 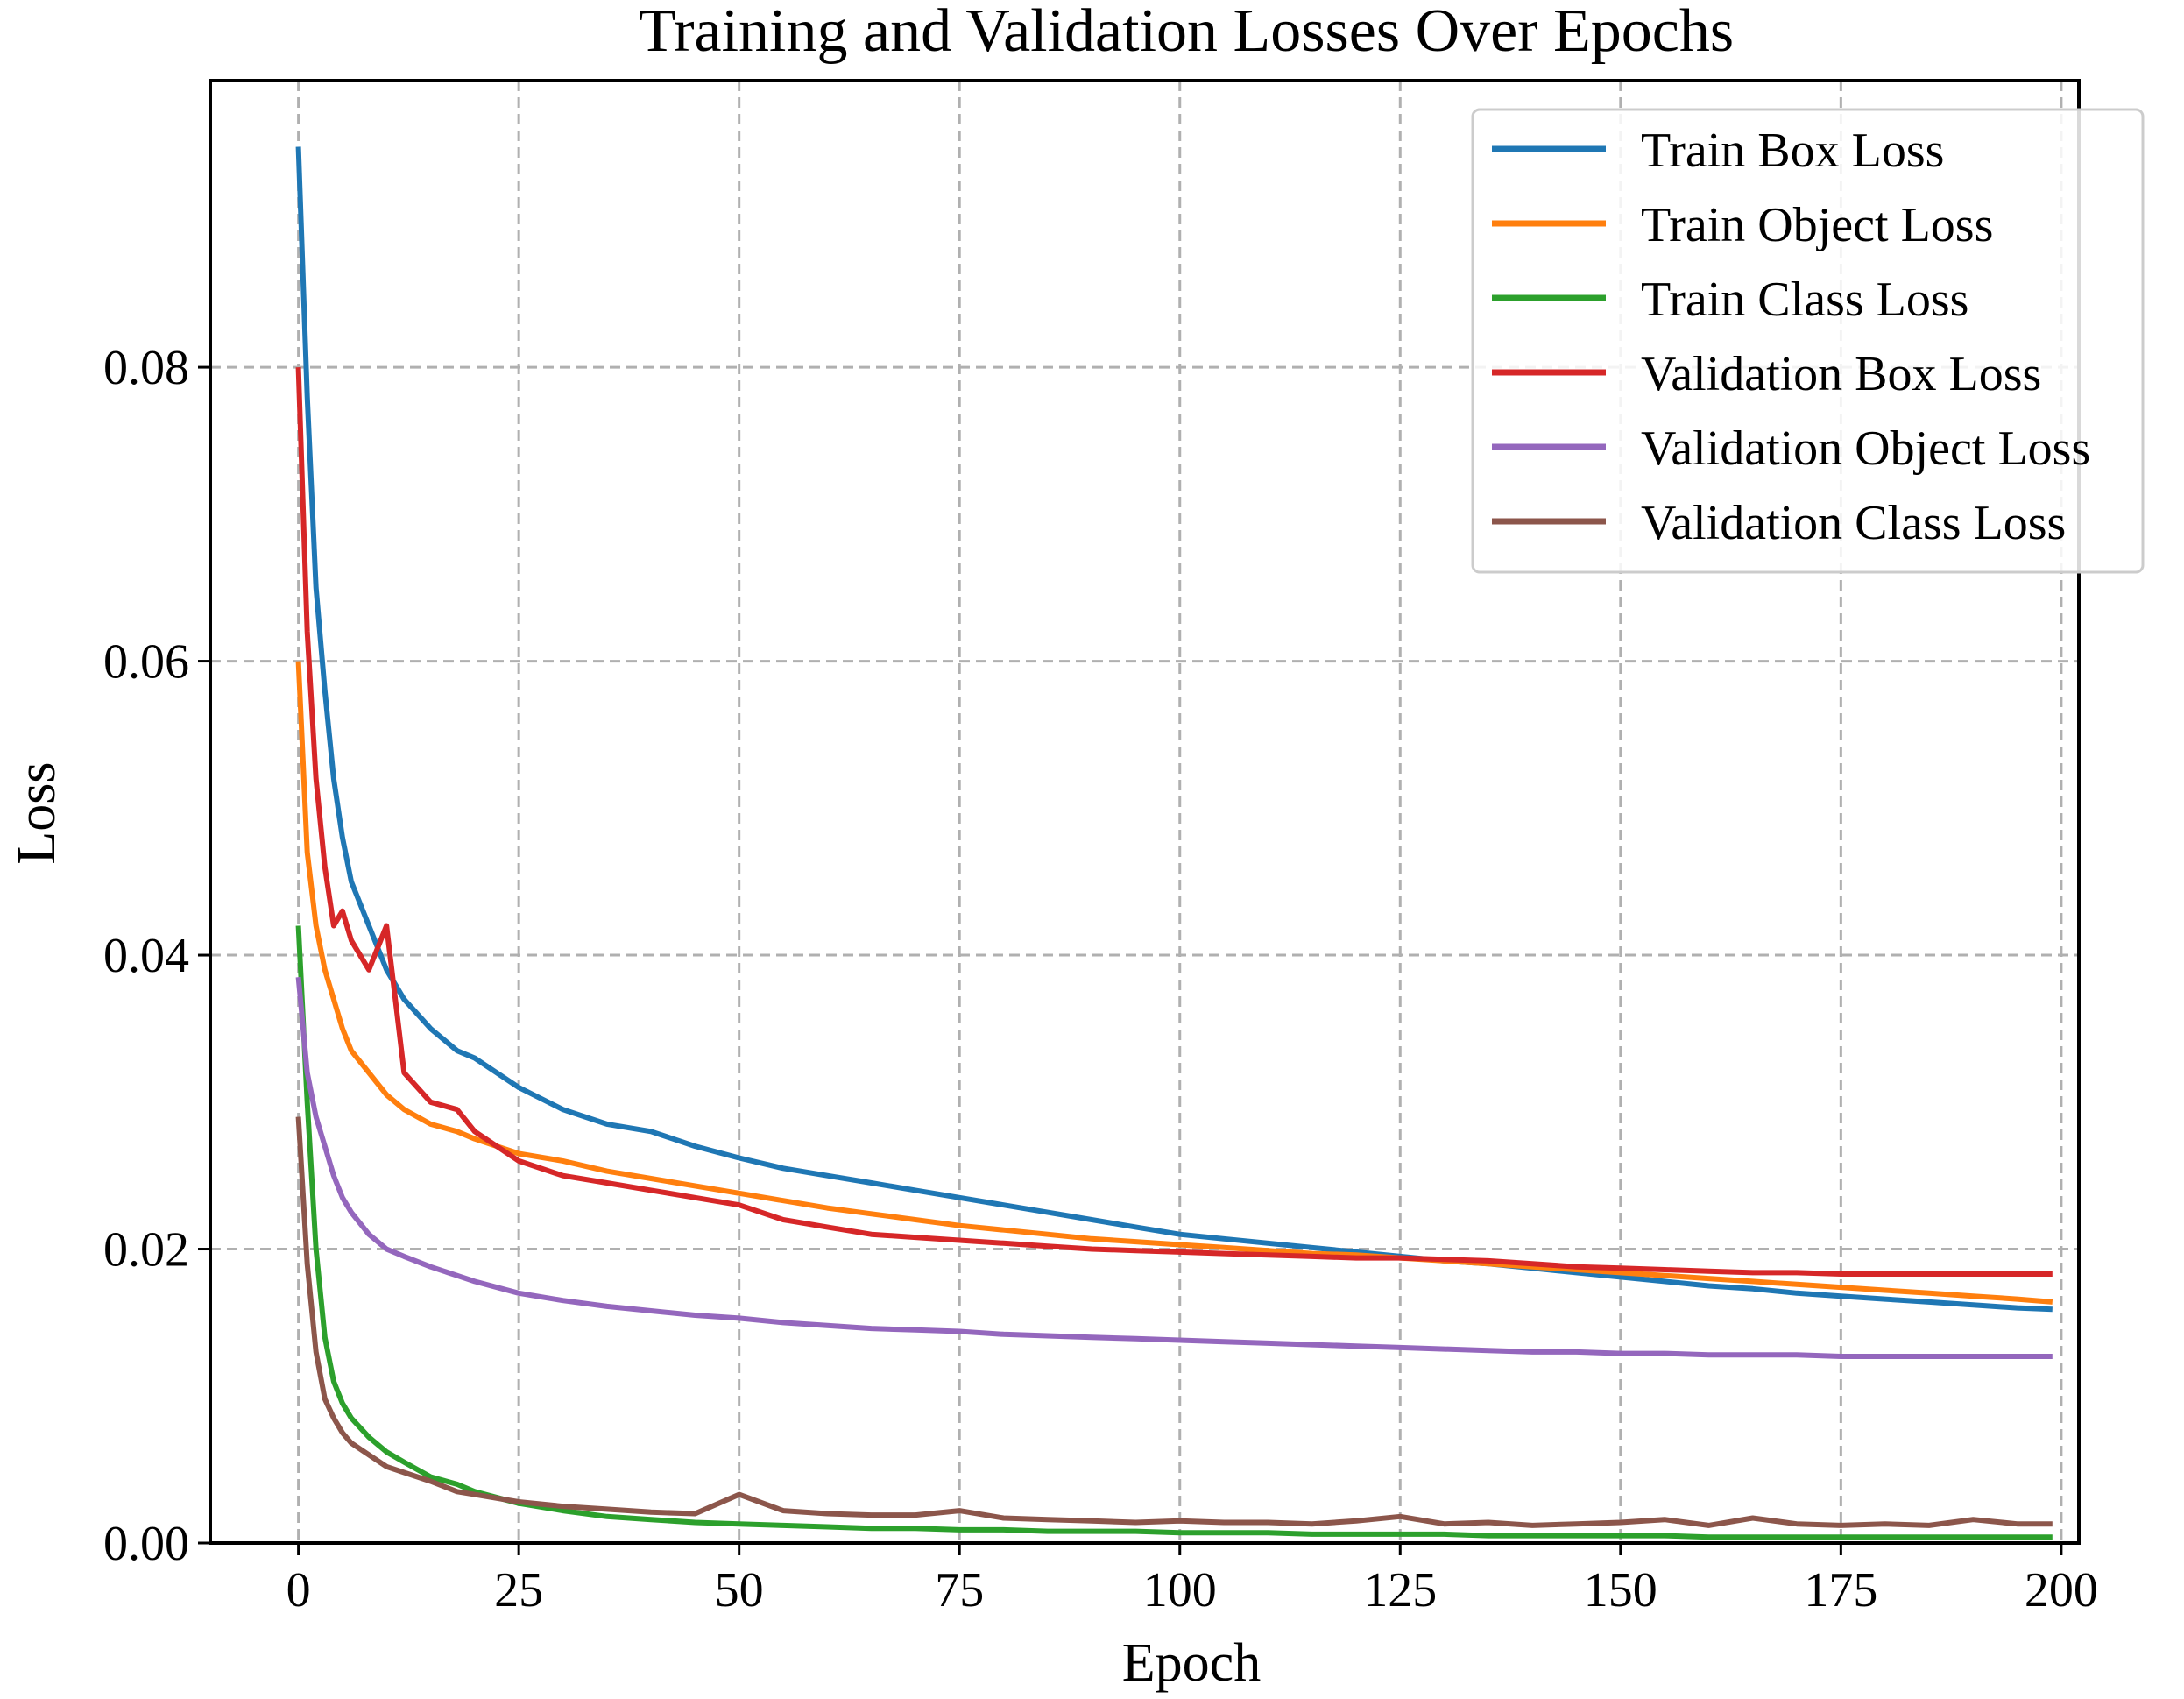 I want to click on y-tick-label: 0.00, so click(x=146, y=1544).